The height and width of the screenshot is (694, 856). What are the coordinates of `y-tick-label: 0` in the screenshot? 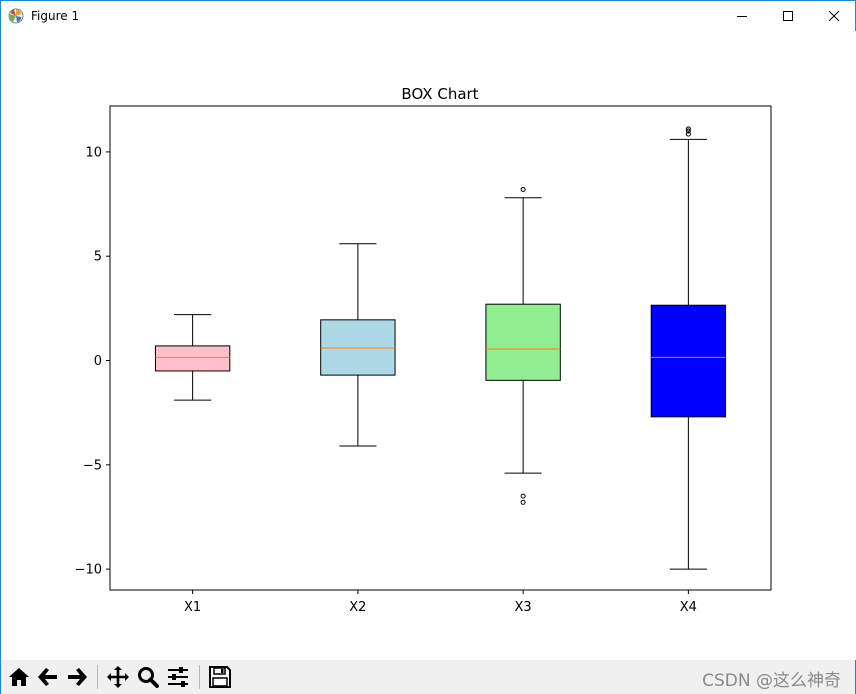 It's located at (98, 361).